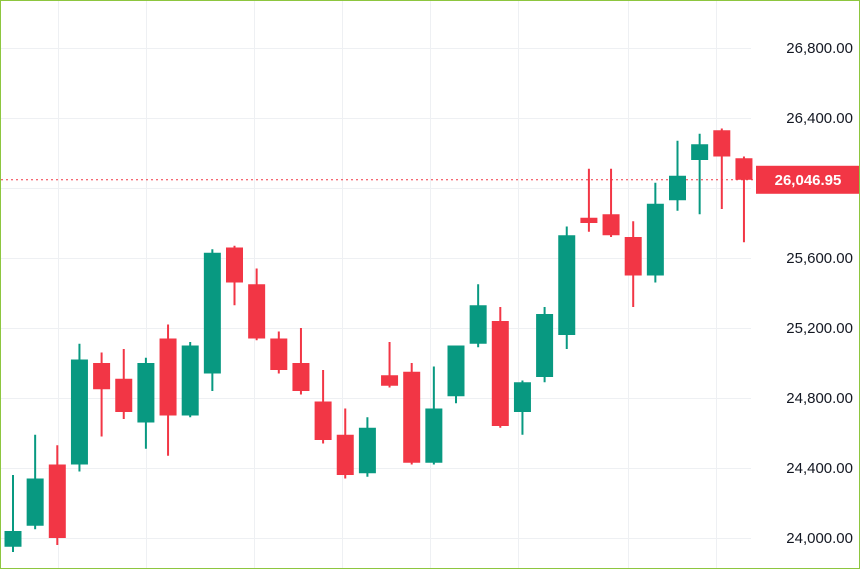 This screenshot has width=860, height=569. What do you see at coordinates (819, 398) in the screenshot?
I see `y-tick-label: 24,800.00` at bounding box center [819, 398].